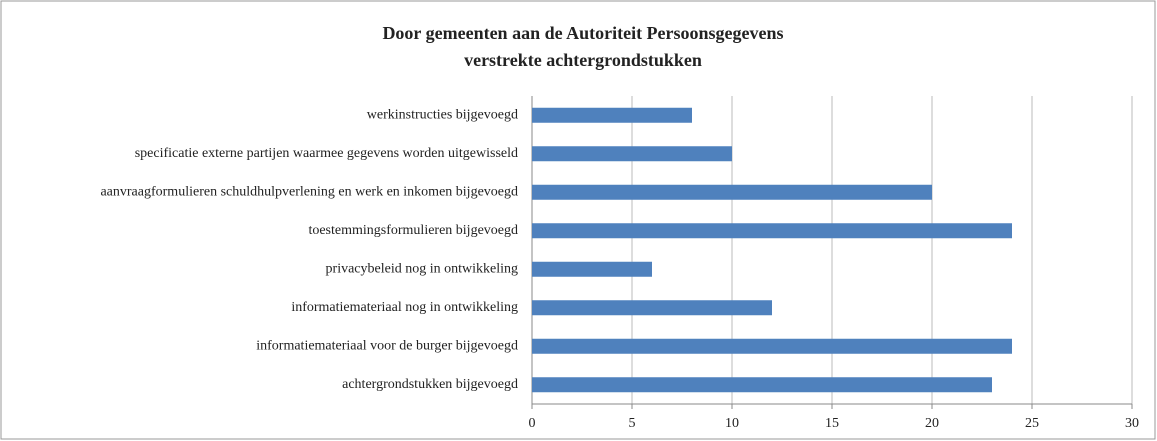 Image resolution: width=1157 pixels, height=441 pixels. What do you see at coordinates (430, 384) in the screenshot?
I see `y-tick-label: achtergrondstukken bijgevoegd` at bounding box center [430, 384].